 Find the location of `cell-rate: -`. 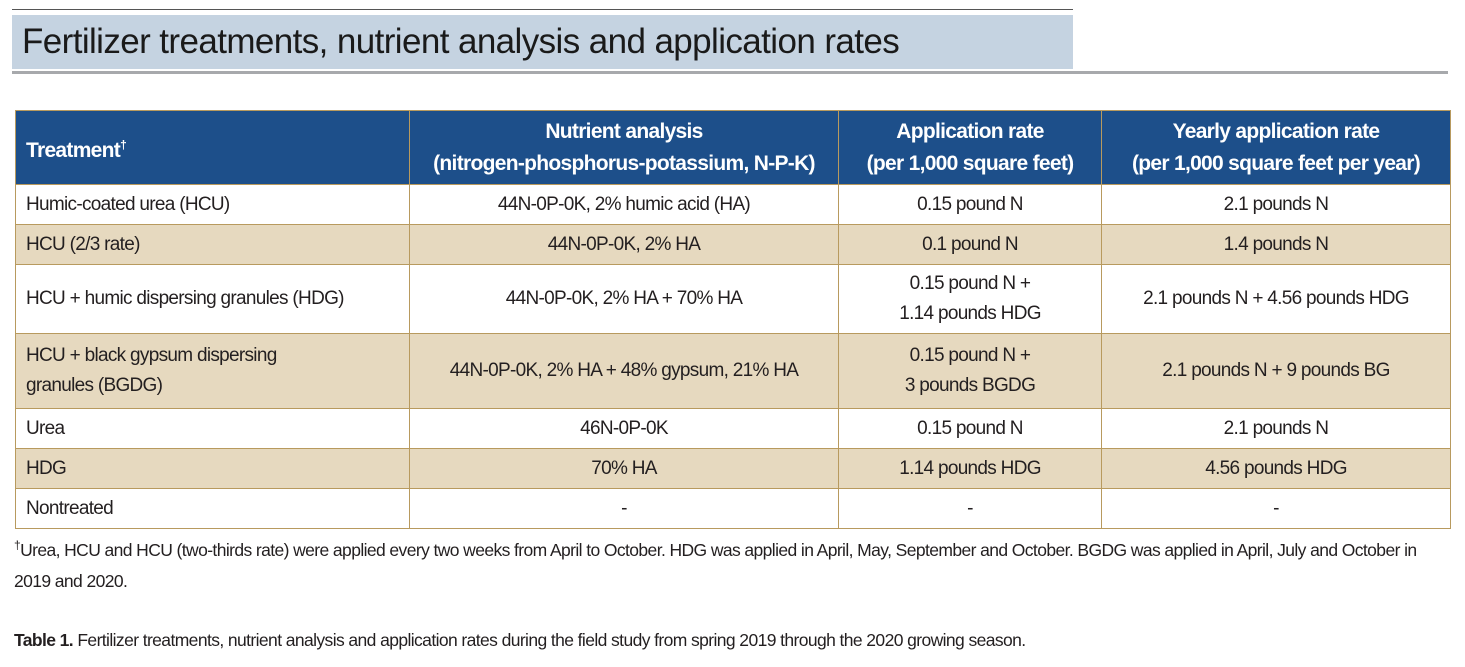

cell-rate: - is located at coordinates (970, 508).